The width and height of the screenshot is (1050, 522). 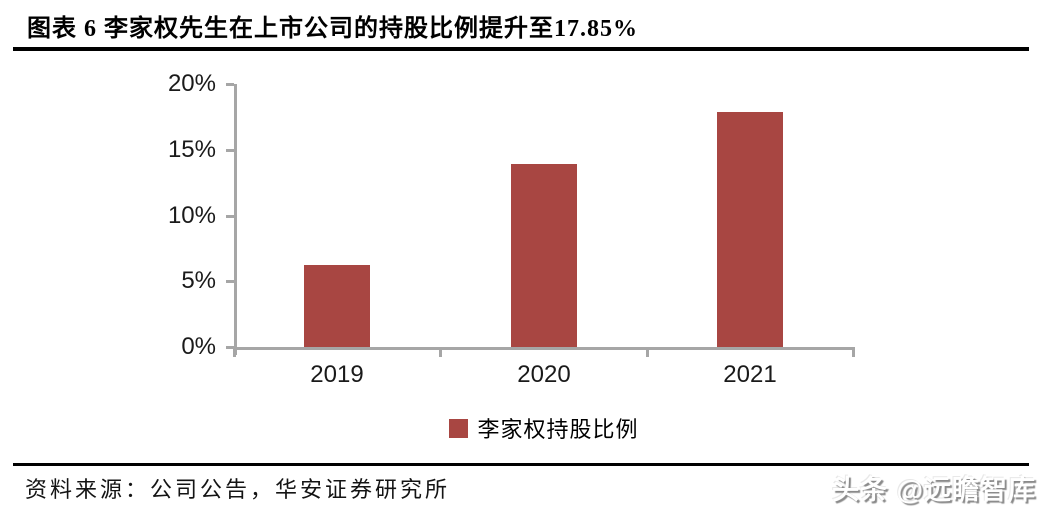 What do you see at coordinates (521, 464) in the screenshot?
I see `footer-divider` at bounding box center [521, 464].